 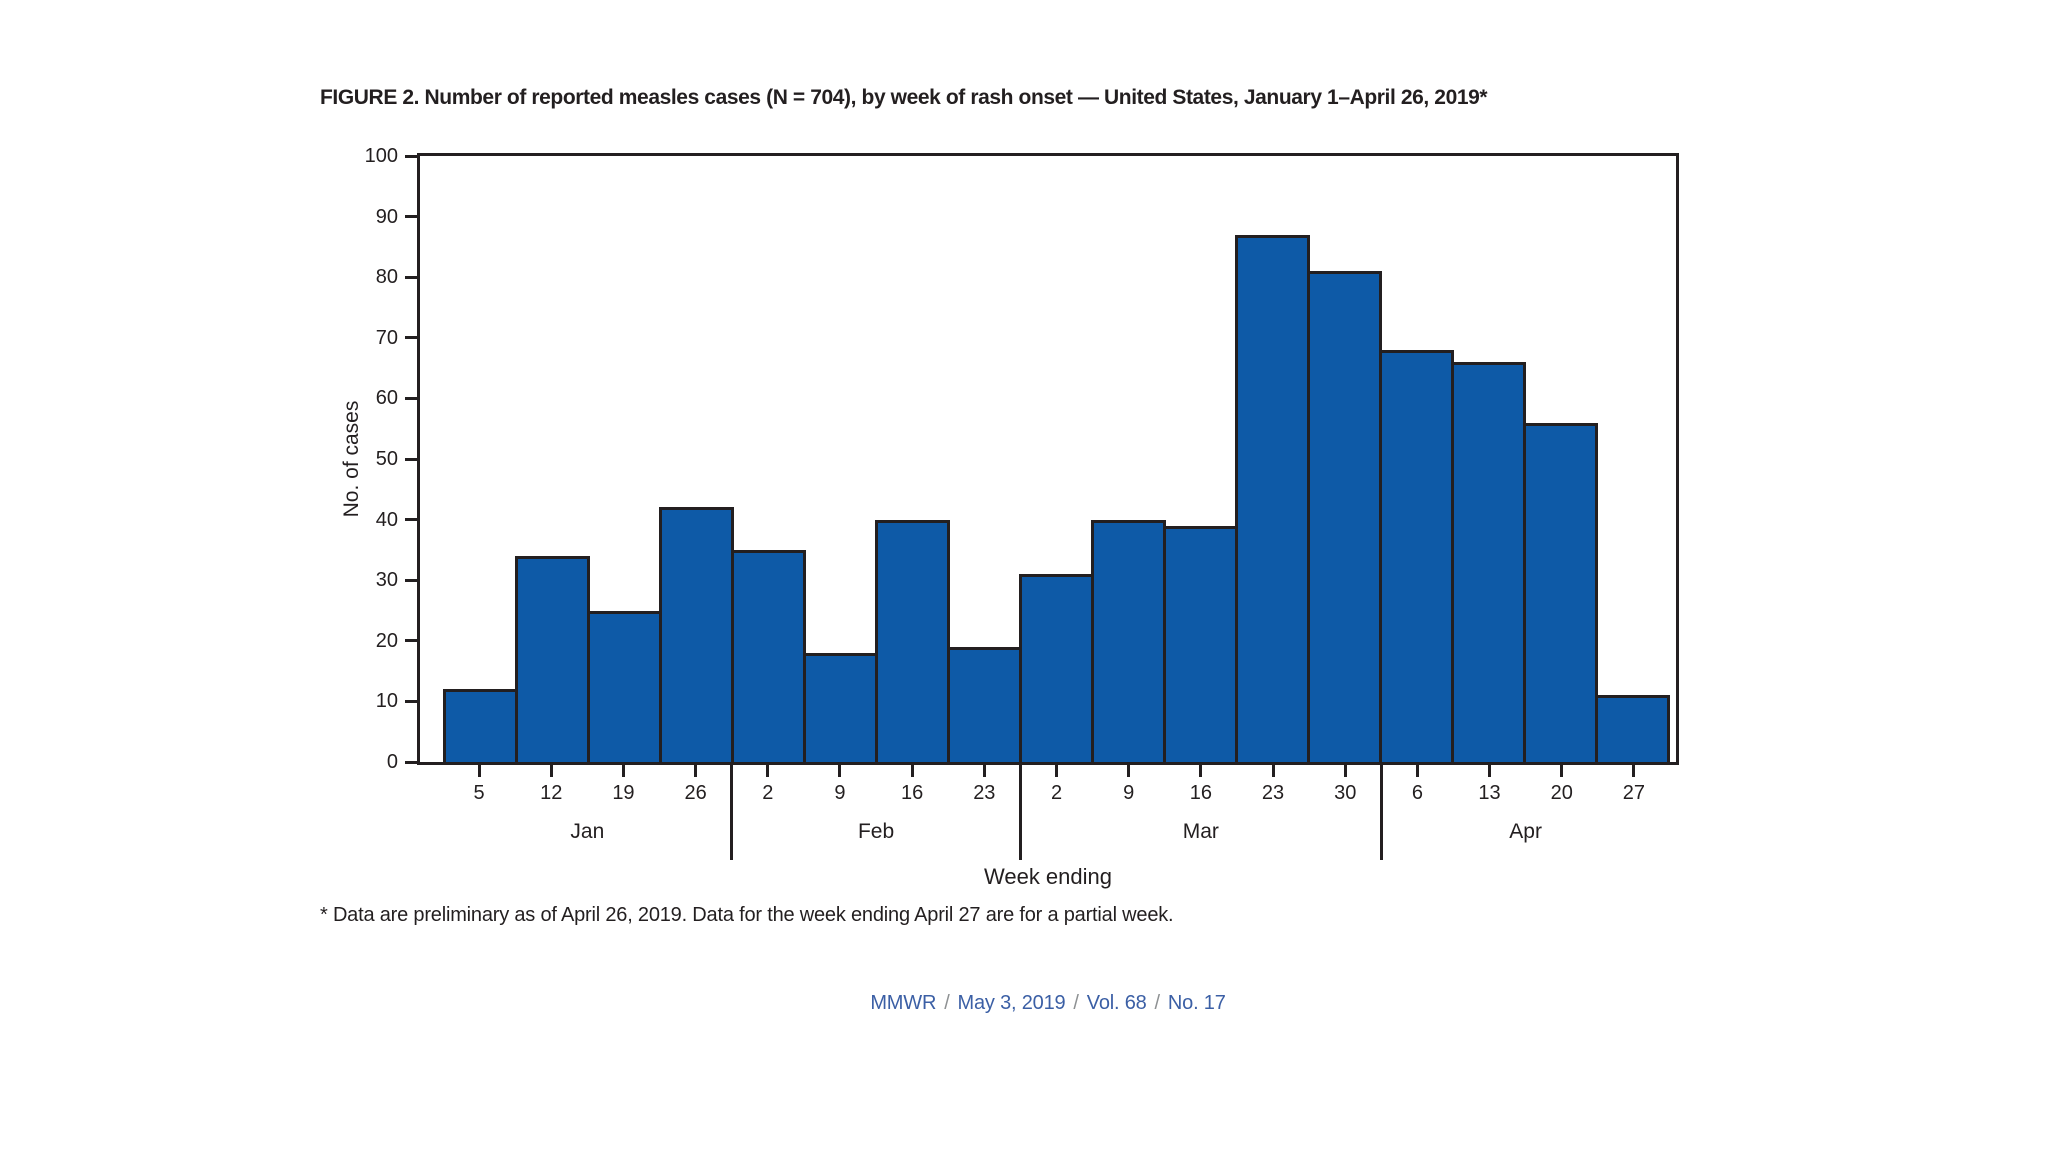 I want to click on y-tick-label-60: 60, so click(x=386, y=398).